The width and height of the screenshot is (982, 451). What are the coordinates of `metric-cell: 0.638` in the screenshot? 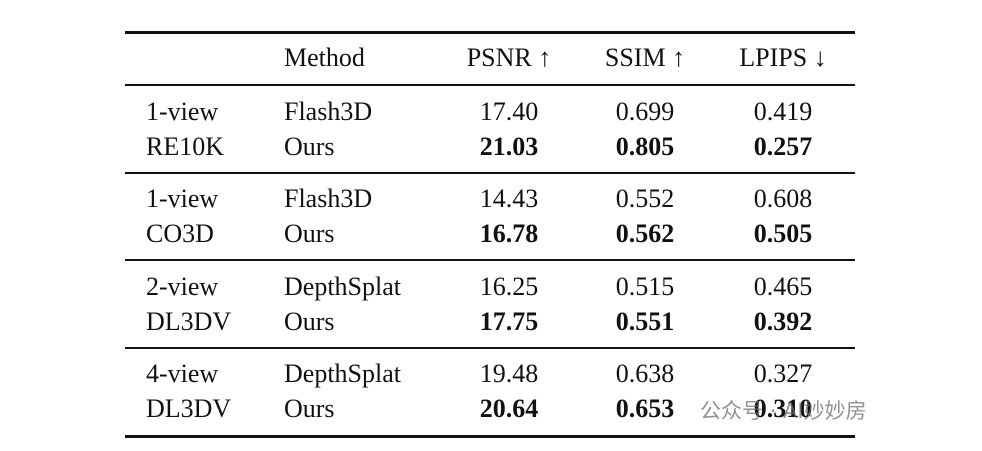 It's located at (645, 373).